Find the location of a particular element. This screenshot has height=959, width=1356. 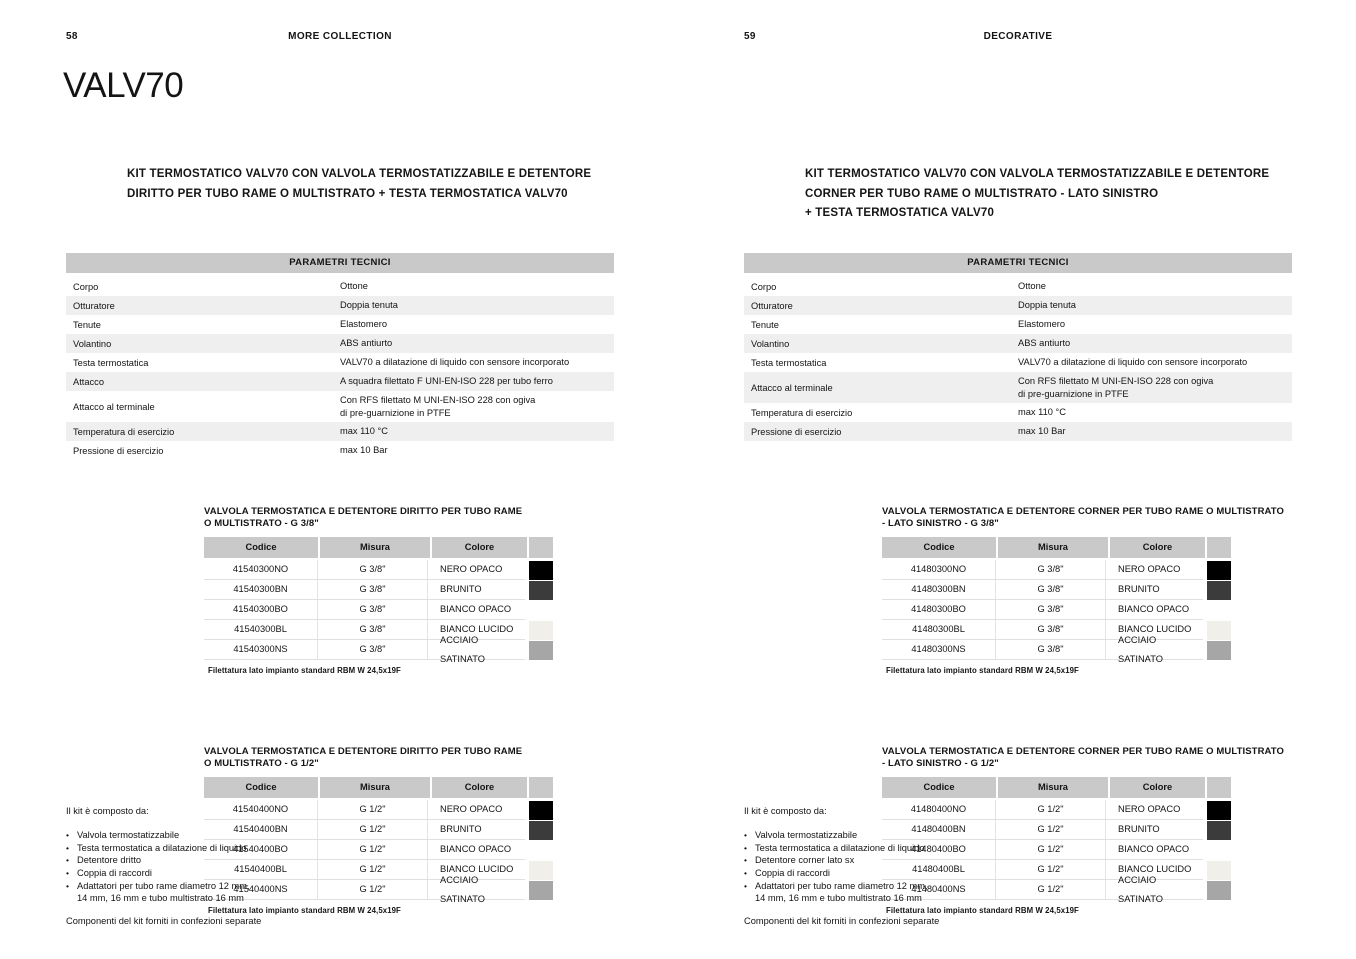

table-row: 41540300BN G 3/8" BRUNITO is located at coordinates (378, 590).